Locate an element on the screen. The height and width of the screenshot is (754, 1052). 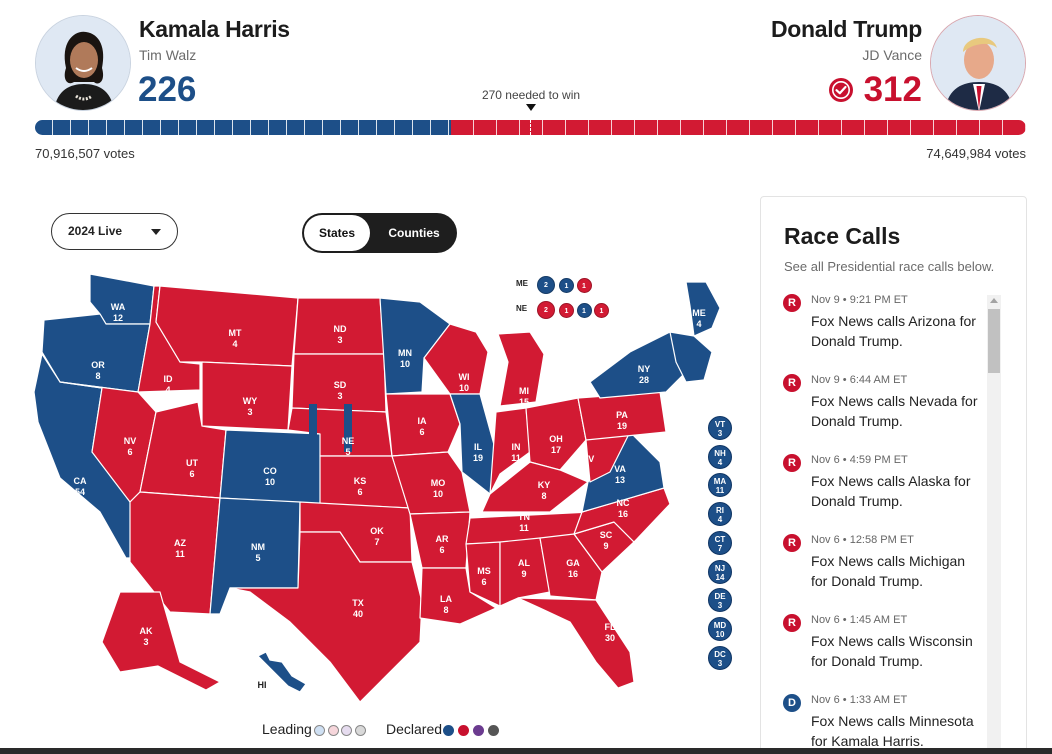
state-shape-tx is located at coordinates (326, 617).